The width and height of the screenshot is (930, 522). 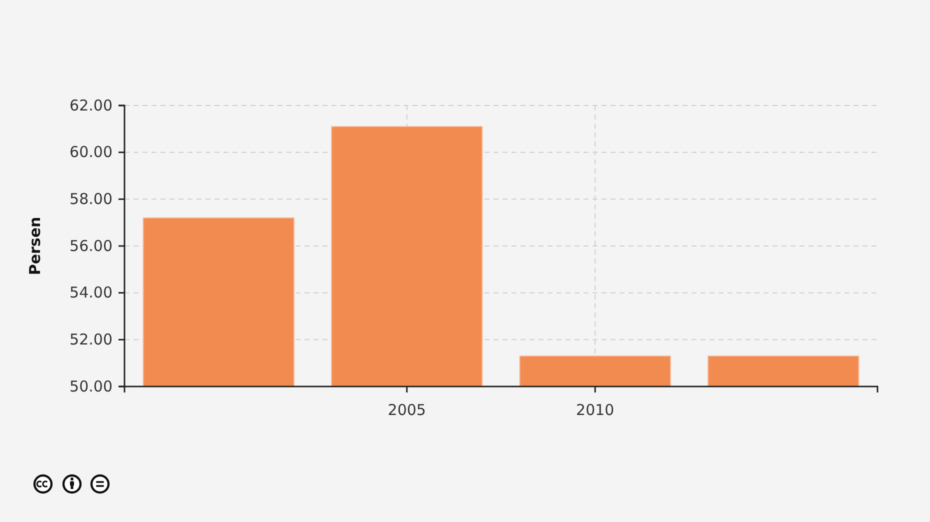 I want to click on x-tick-label: 2010, so click(x=595, y=410).